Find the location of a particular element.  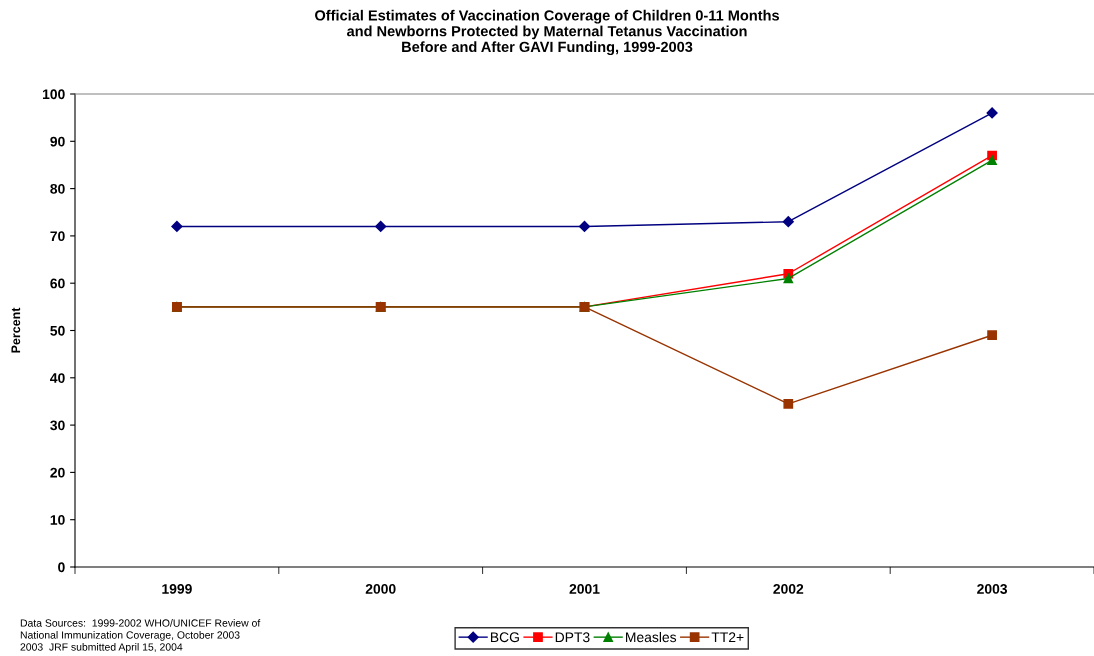

x-tick-label: 2001 is located at coordinates (584, 589).